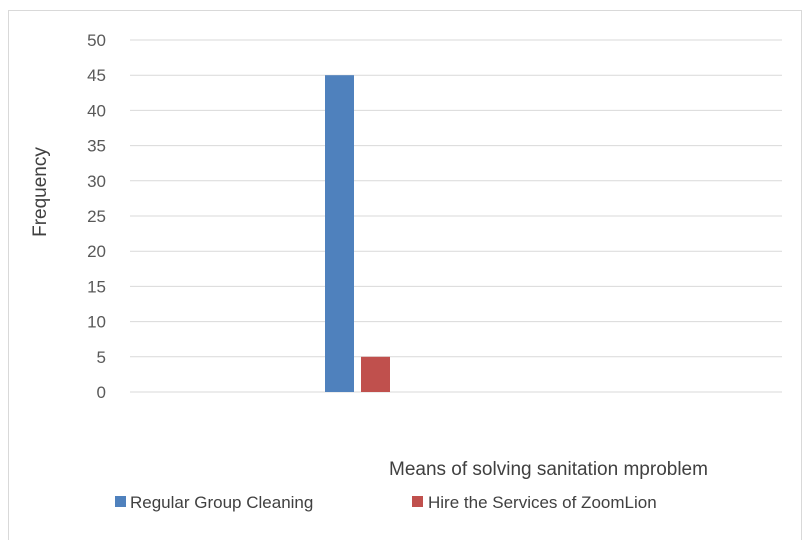  What do you see at coordinates (417, 501) in the screenshot?
I see `legend-swatch-hire-zoomlion` at bounding box center [417, 501].